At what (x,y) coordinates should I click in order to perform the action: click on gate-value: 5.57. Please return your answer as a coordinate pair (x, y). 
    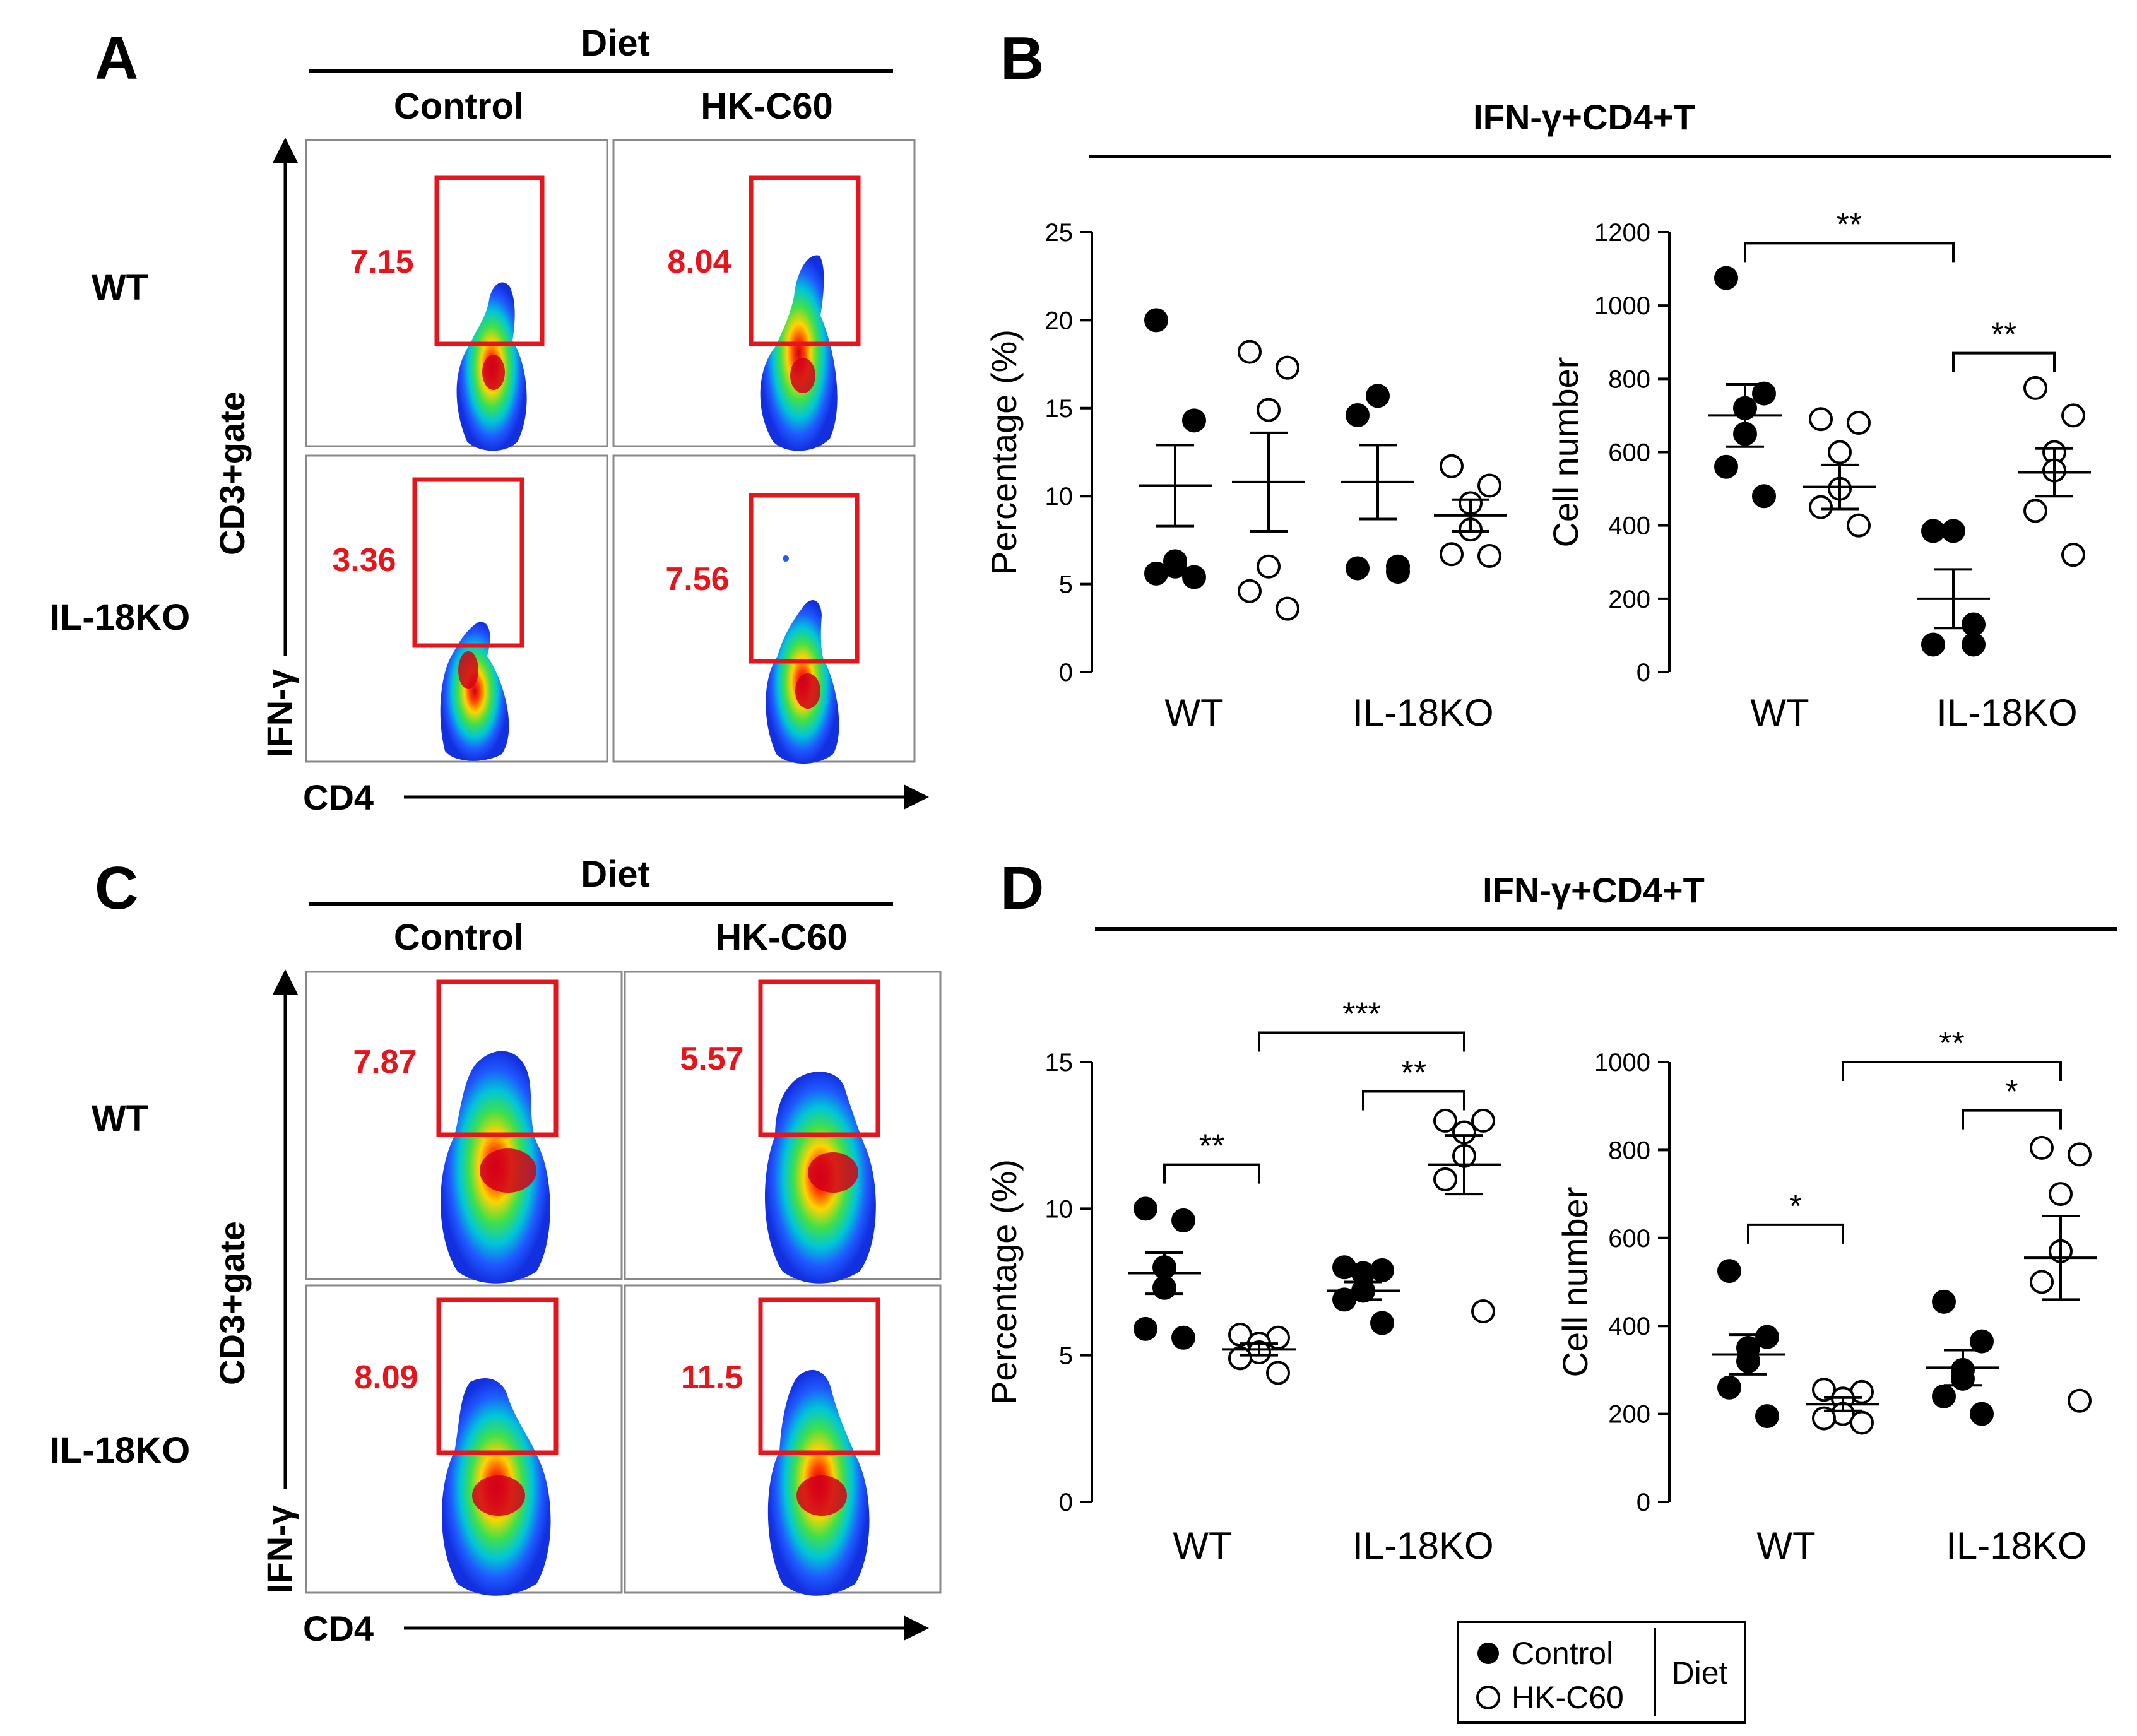
    Looking at the image, I should click on (711, 1059).